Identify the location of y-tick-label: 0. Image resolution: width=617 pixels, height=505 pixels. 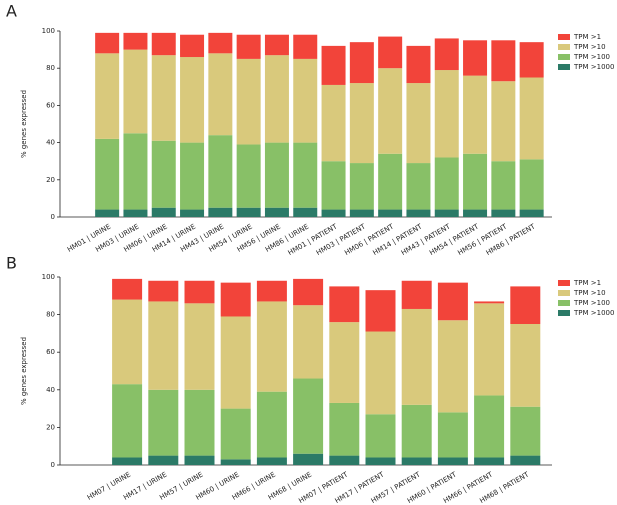
(53, 217).